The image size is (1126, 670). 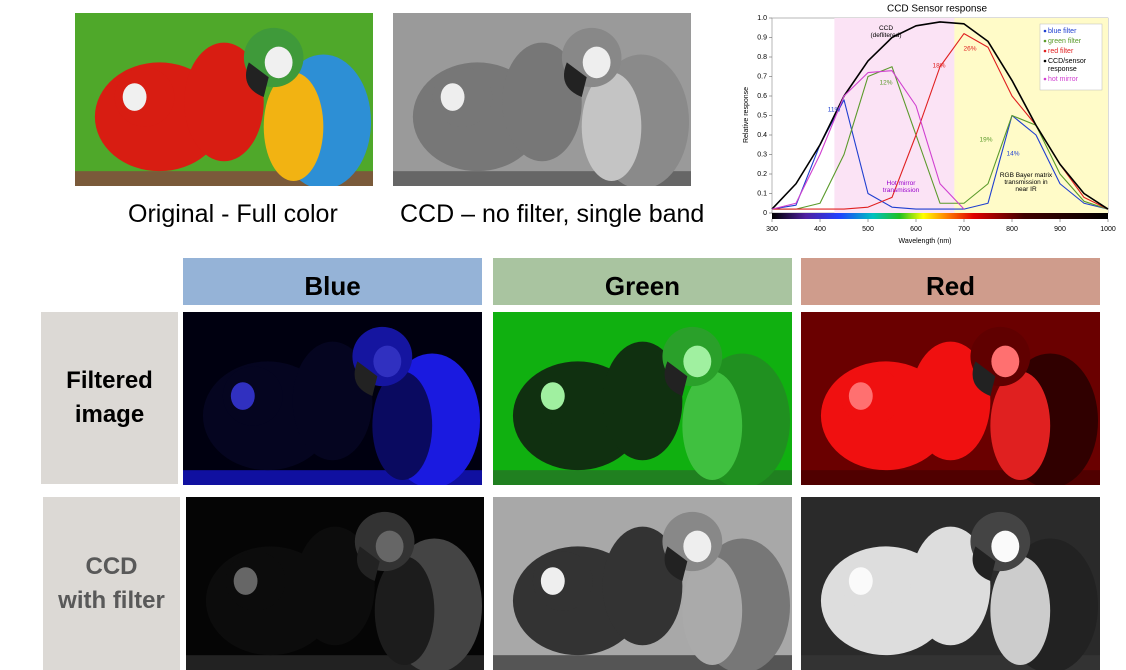 I want to click on photo-red-ccd, so click(x=950, y=583).